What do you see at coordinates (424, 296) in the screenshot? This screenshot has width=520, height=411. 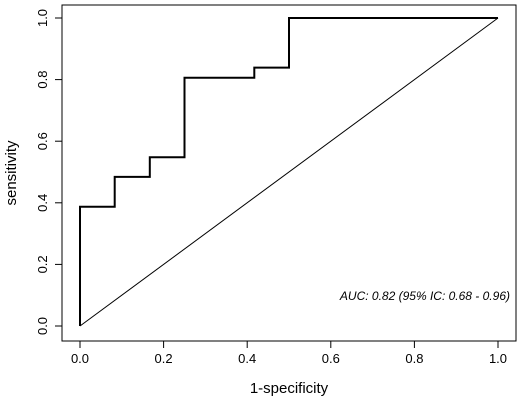 I see `auc-annotation: AUC: 0.82 (95% IC: 0.68 - 0.96)` at bounding box center [424, 296].